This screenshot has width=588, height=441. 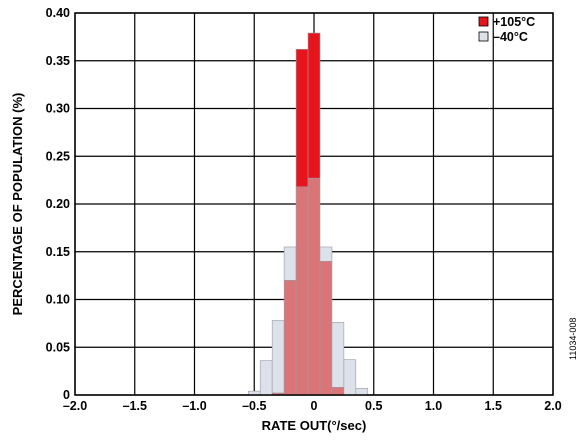 I want to click on x-tick-label: 2.0, so click(x=552, y=406).